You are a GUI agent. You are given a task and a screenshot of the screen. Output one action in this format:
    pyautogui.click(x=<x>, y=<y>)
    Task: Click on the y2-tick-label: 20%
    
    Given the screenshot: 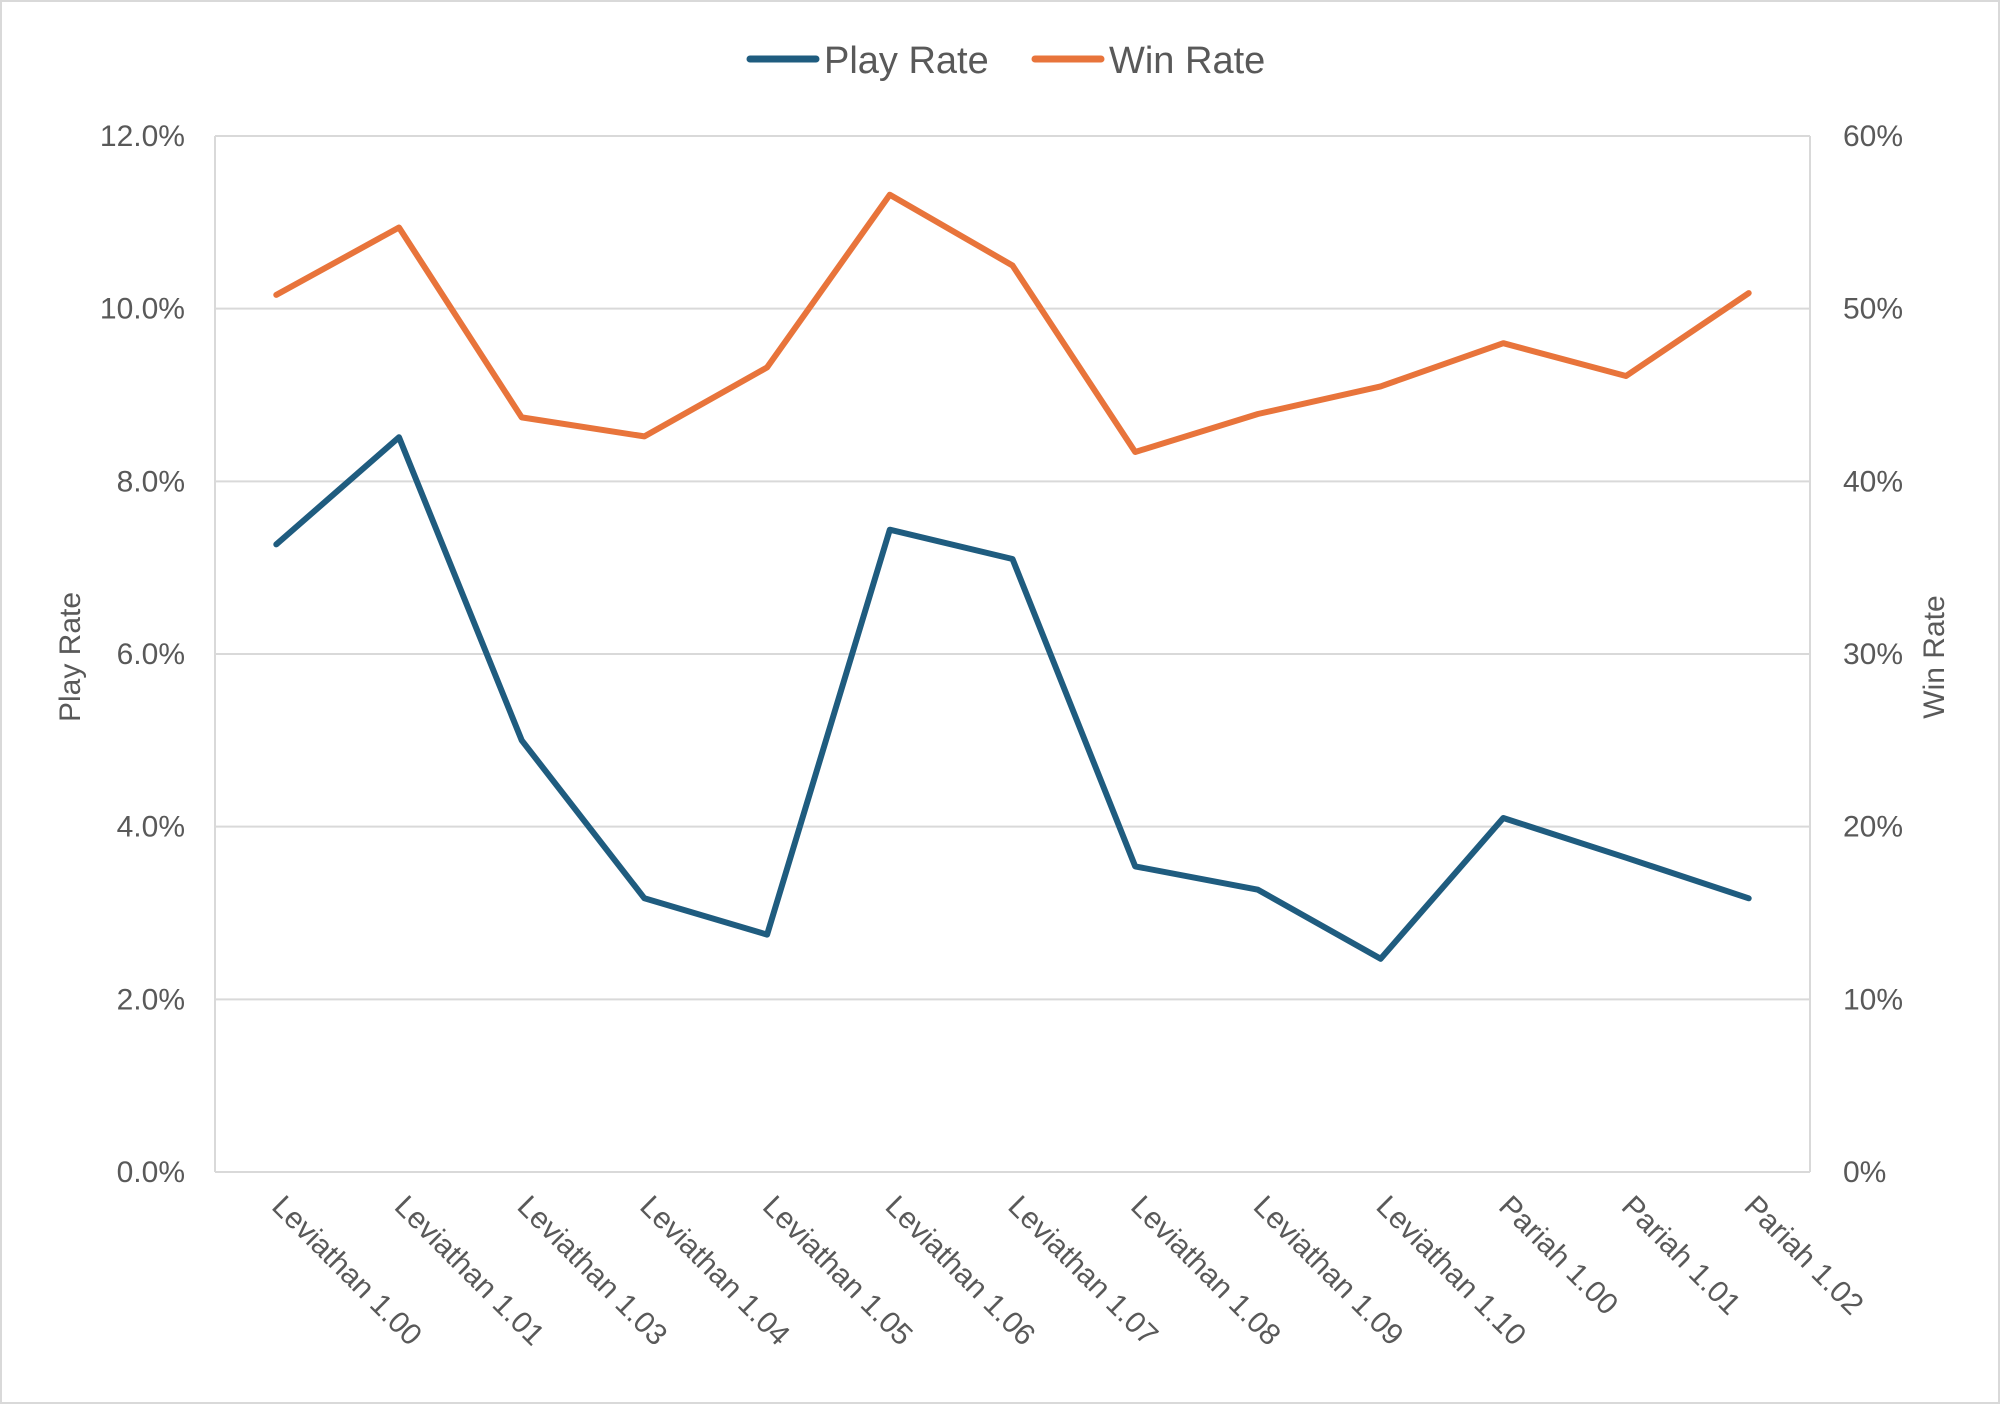 What is the action you would take?
    pyautogui.click(x=1873, y=827)
    